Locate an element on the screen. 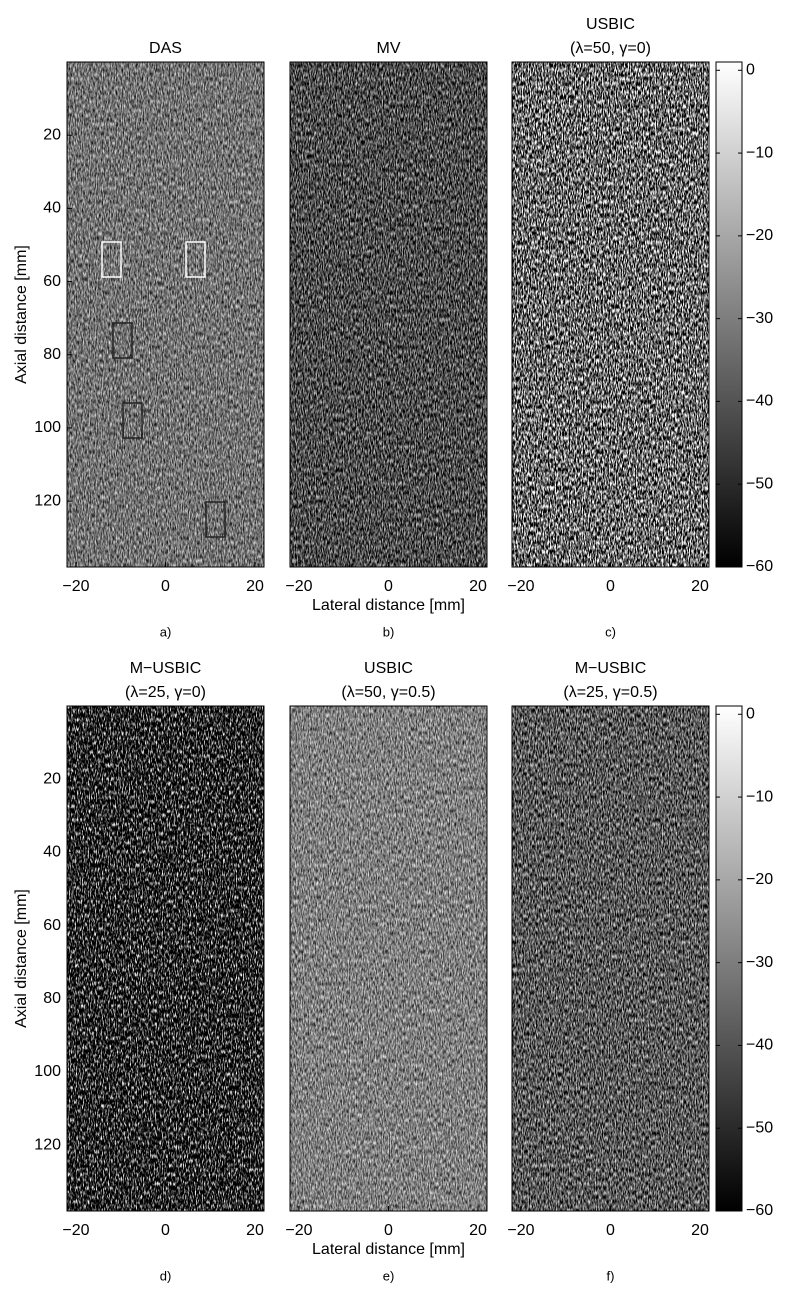 The image size is (788, 1291). panel-title: (λ=50, γ=0) is located at coordinates (610, 48).